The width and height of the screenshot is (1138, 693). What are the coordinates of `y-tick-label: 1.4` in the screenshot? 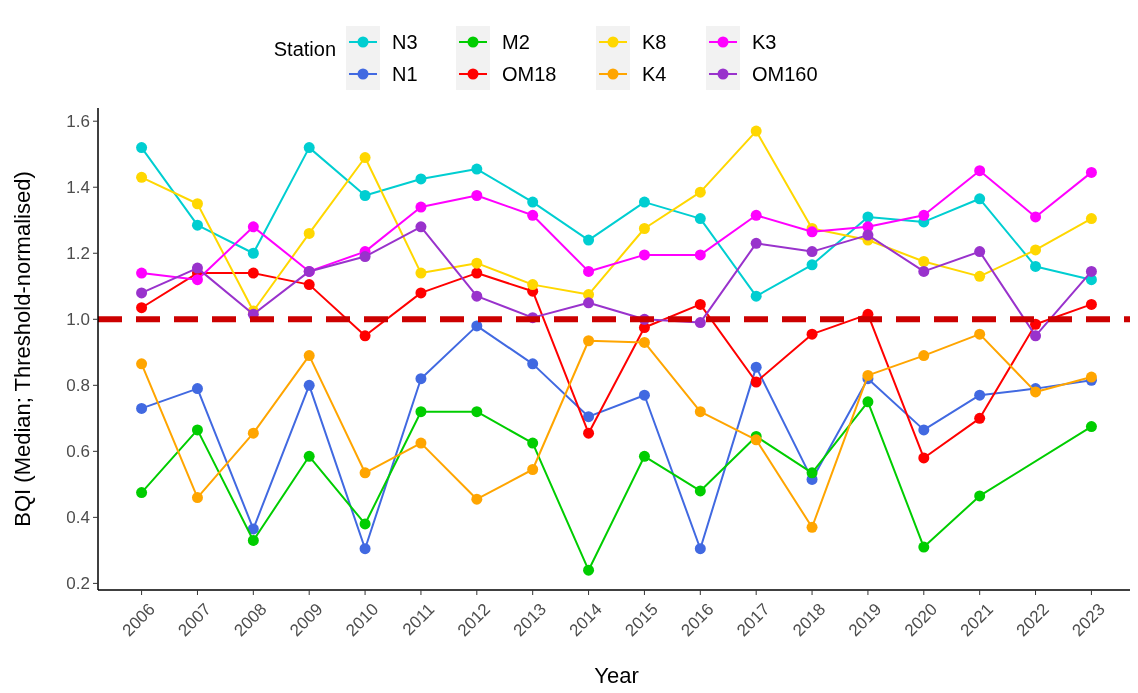 It's located at (78, 188).